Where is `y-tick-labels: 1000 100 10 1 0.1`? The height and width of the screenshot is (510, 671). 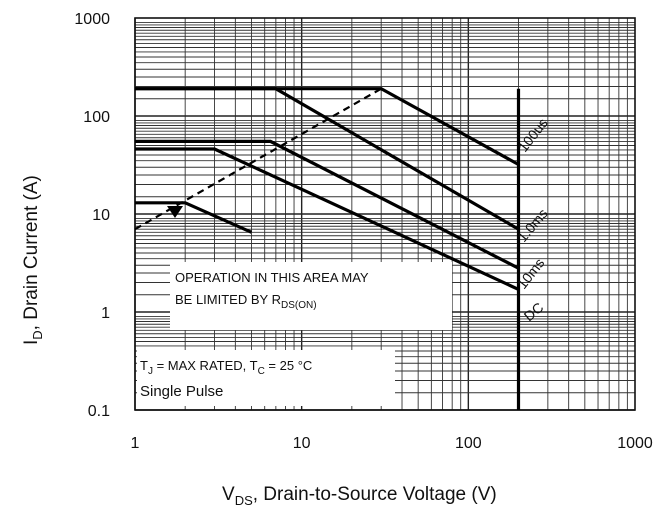 y-tick-labels: 1000 100 10 1 0.1 is located at coordinates (92, 215).